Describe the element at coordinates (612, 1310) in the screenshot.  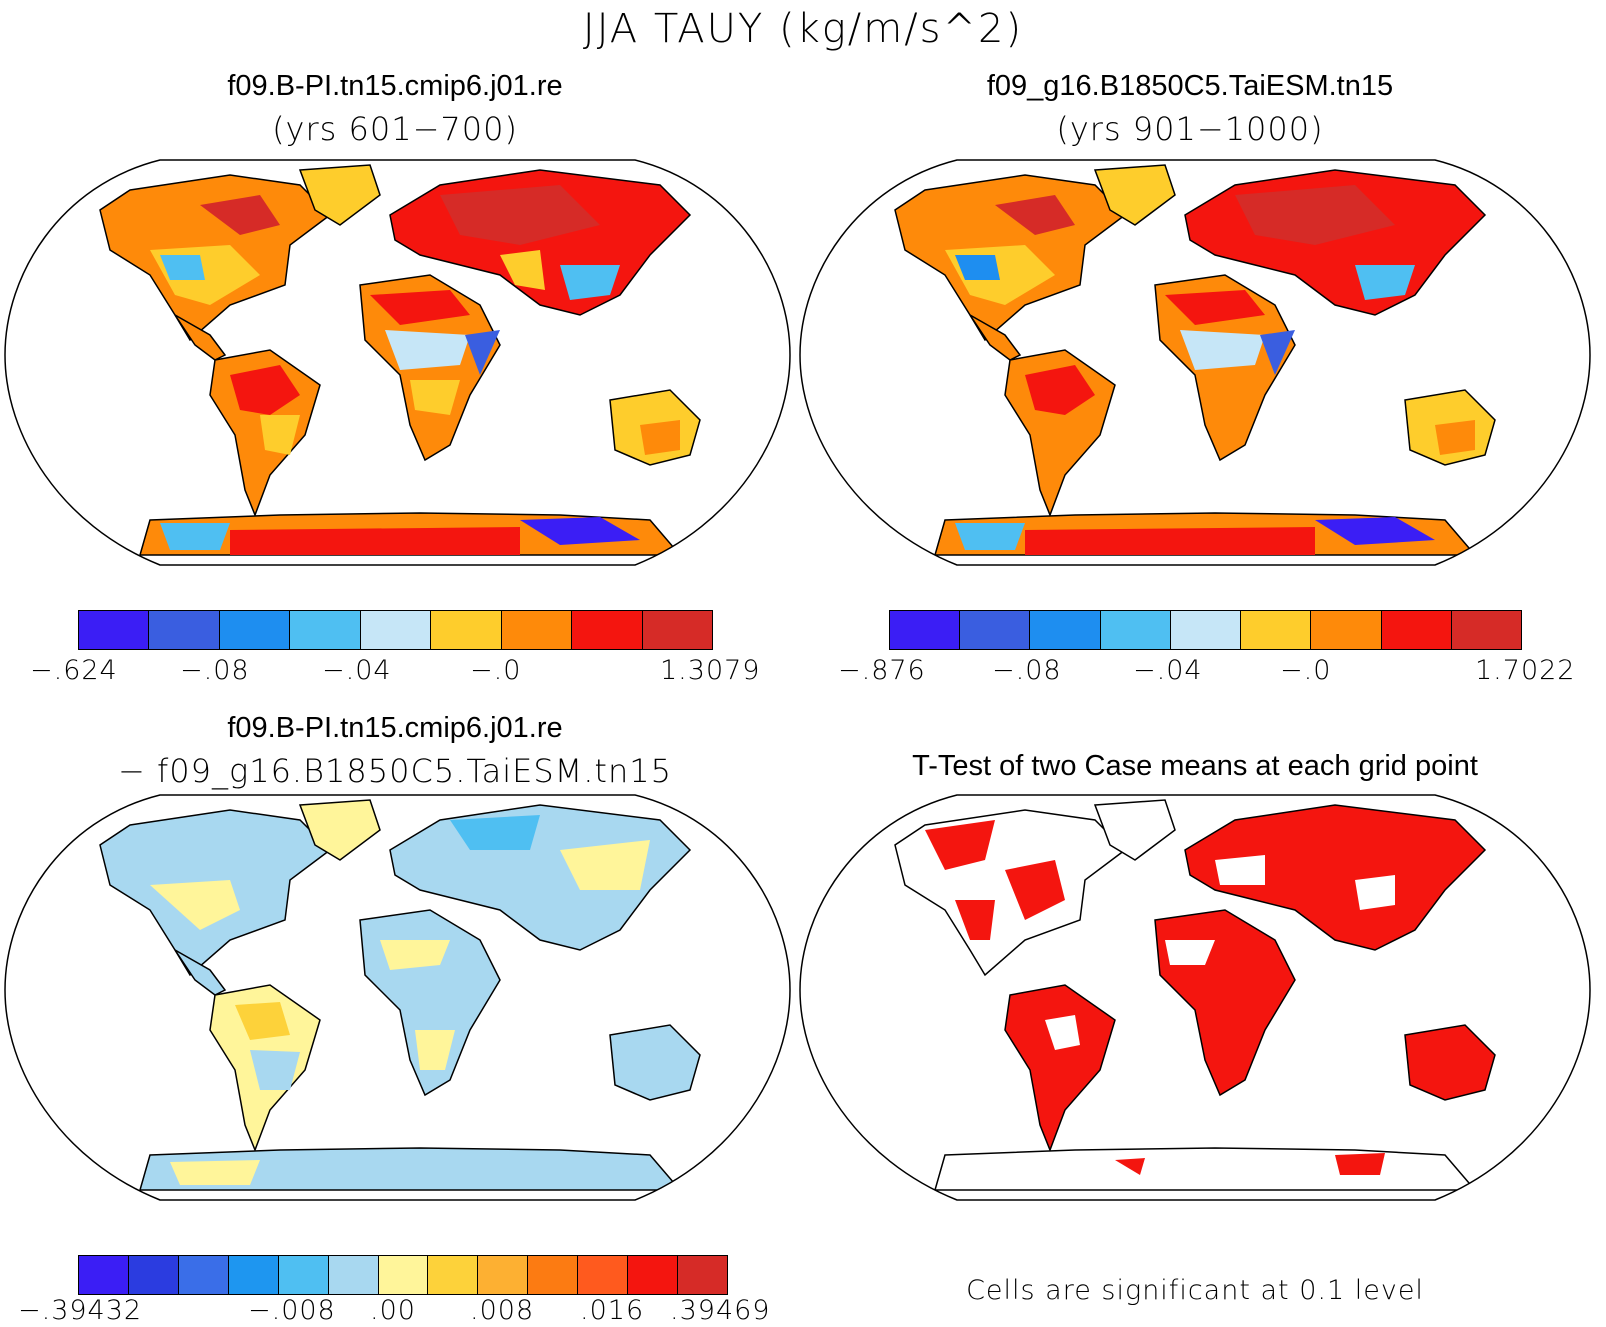
I see `colorbar-3-label-4: .016` at that location.